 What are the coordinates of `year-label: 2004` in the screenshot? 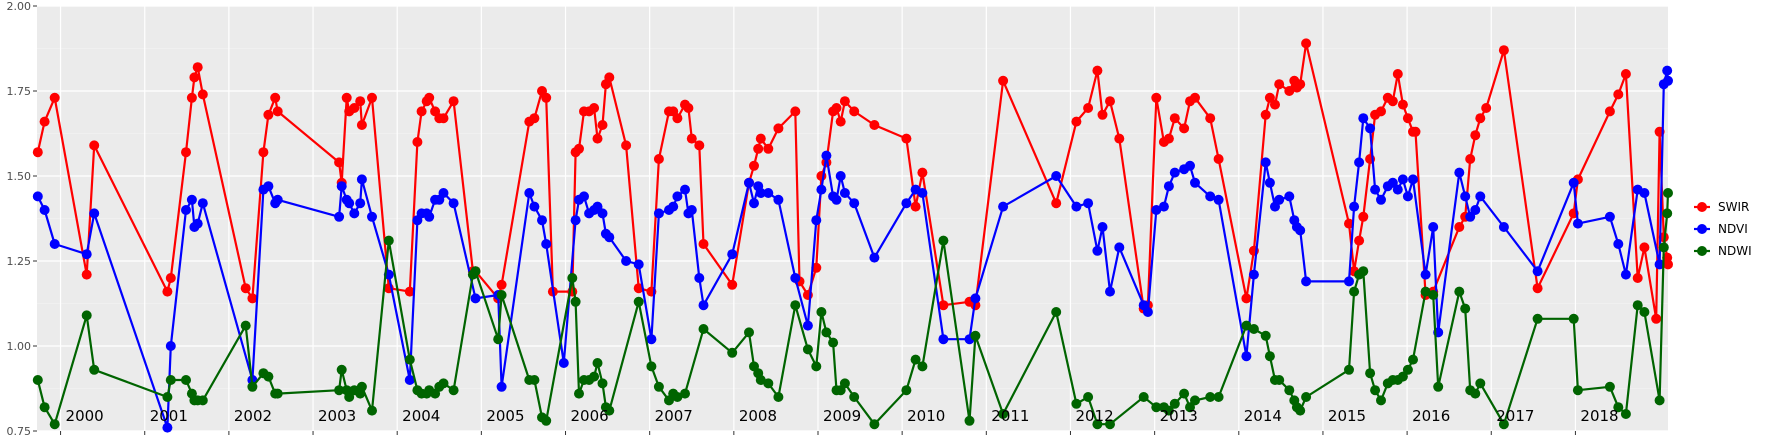 It's located at (421, 416).